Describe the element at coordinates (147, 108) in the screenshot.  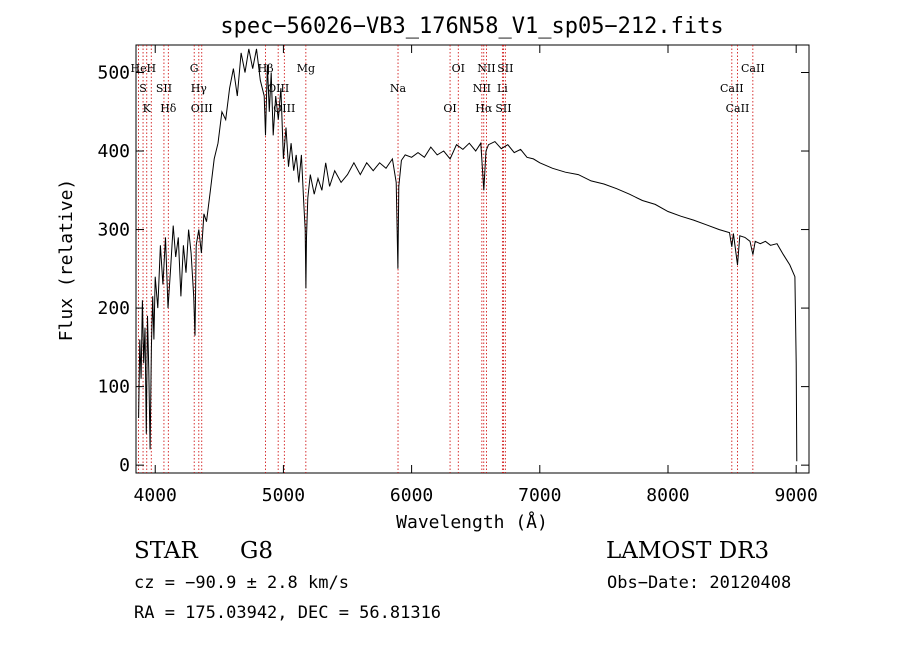
I see `line-marker-label: K` at that location.